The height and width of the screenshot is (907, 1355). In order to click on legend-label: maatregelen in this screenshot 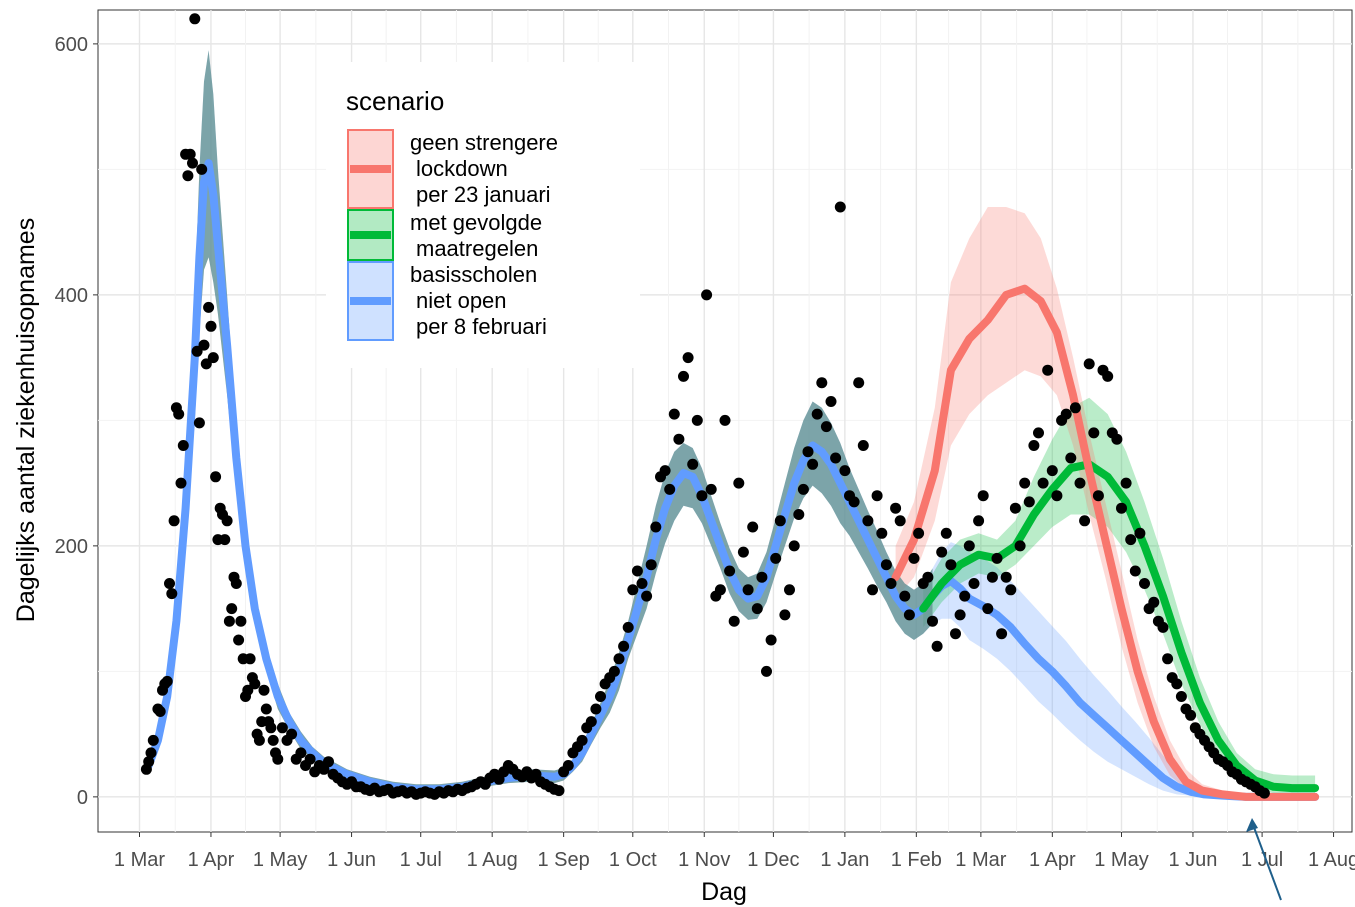, I will do `click(477, 248)`.